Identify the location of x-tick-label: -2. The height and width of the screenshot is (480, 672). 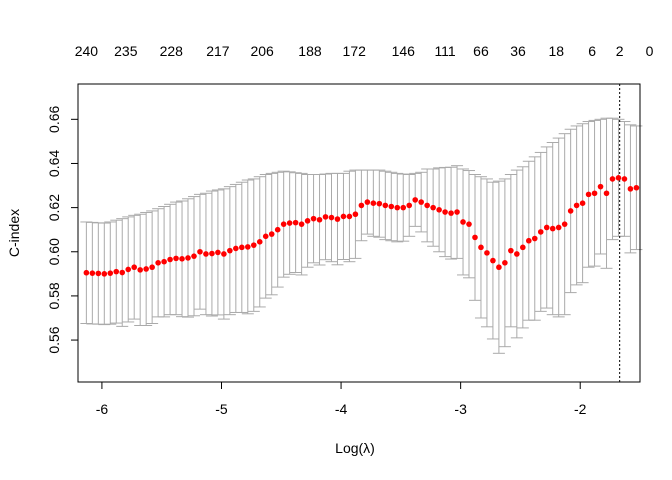
(580, 409).